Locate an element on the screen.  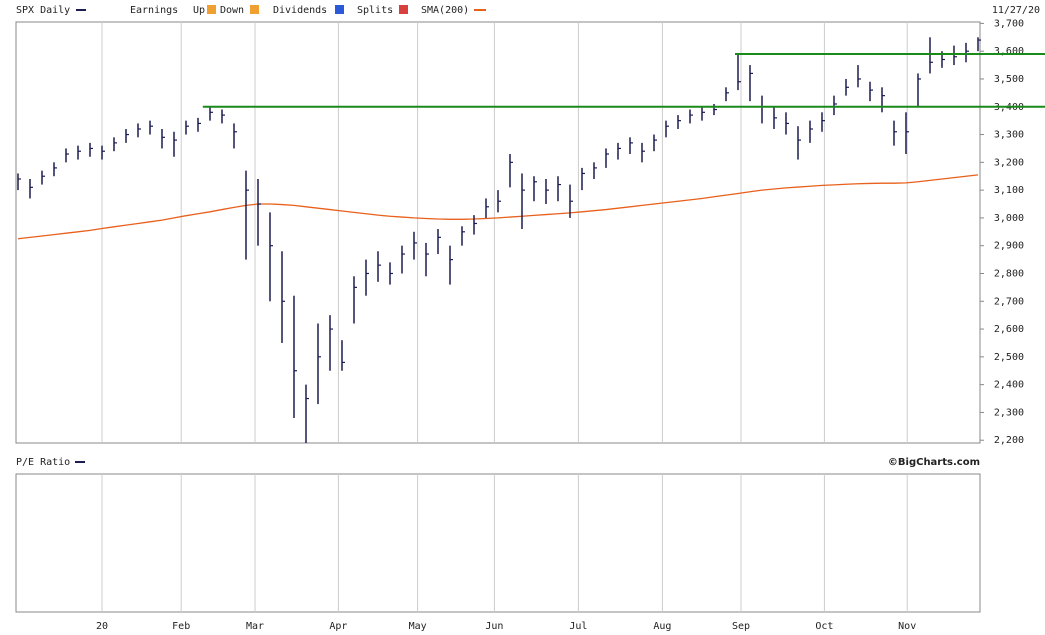
x-tick-label: Jun is located at coordinates (494, 626).